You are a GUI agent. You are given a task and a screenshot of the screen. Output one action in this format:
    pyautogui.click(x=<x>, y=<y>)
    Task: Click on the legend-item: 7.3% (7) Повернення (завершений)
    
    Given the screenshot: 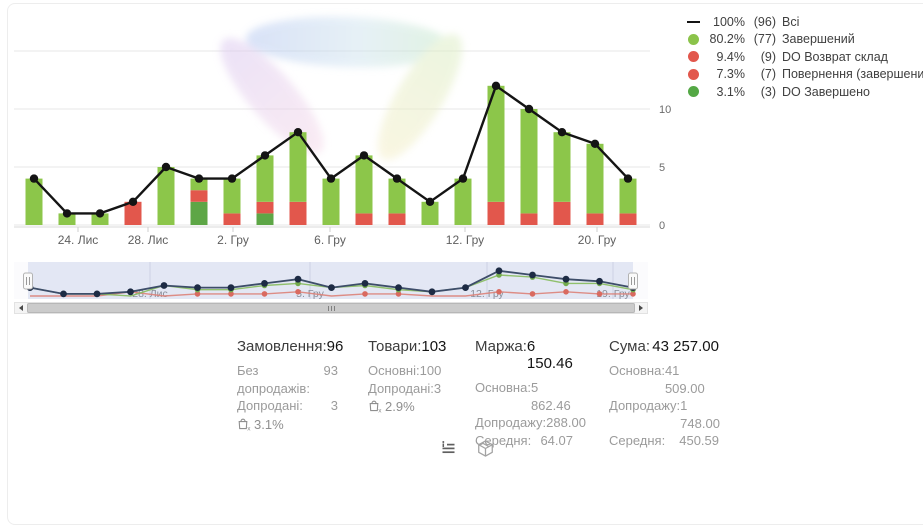 What is the action you would take?
    pyautogui.click(x=804, y=75)
    